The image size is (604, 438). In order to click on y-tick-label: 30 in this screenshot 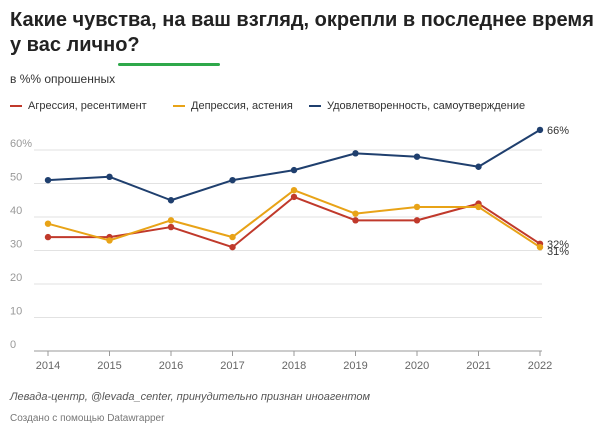, I will do `click(16, 245)`.